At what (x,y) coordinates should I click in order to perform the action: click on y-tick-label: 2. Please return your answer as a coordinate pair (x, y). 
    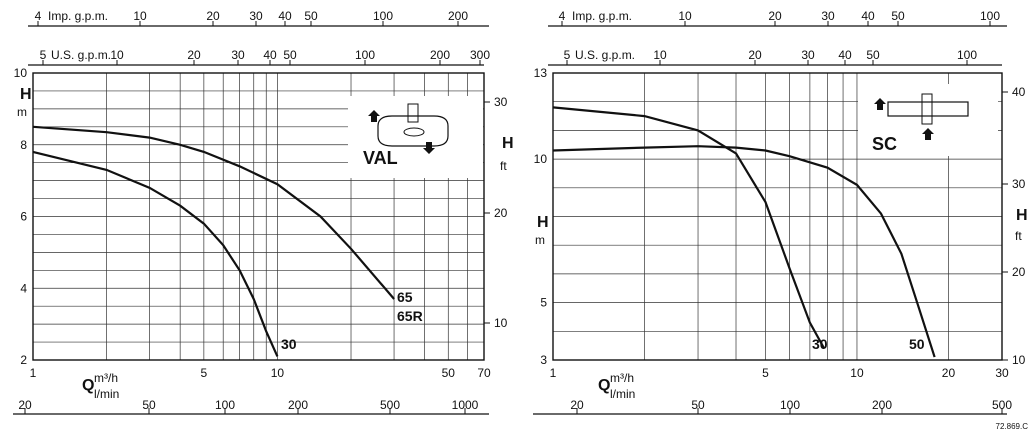
    Looking at the image, I should click on (23, 360).